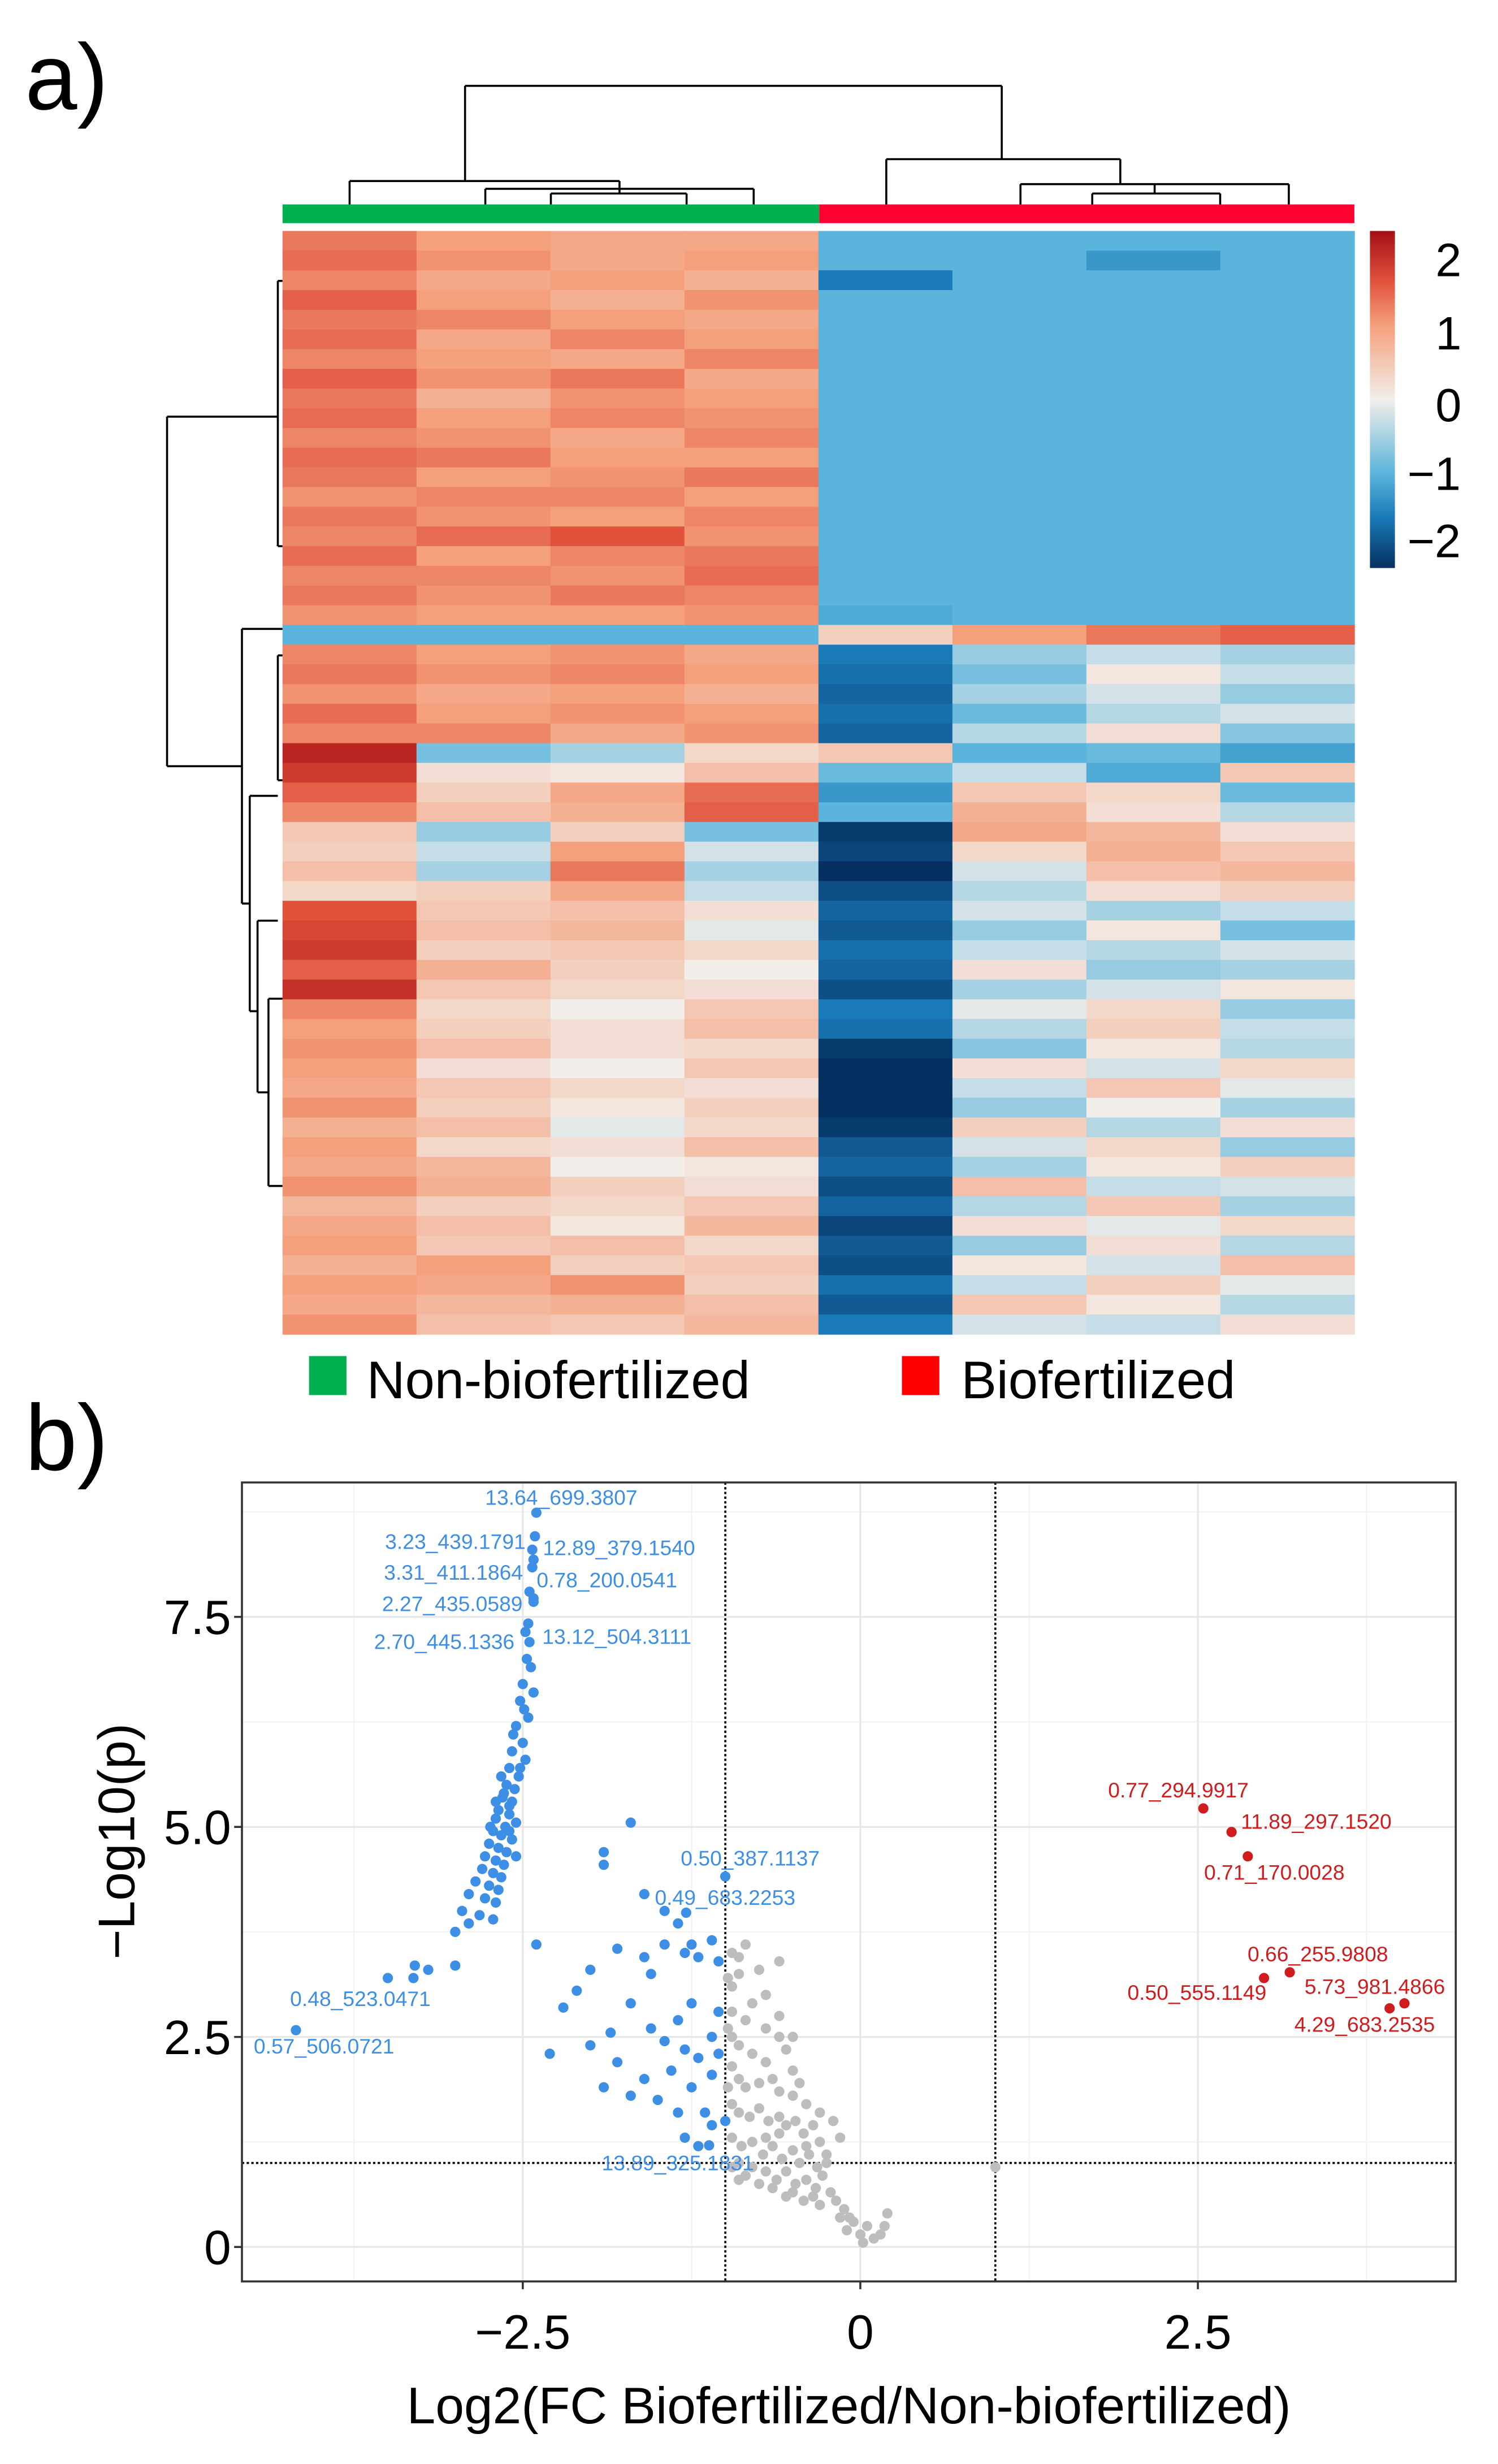 Image resolution: width=1498 pixels, height=2464 pixels. Describe the element at coordinates (522, 2332) in the screenshot. I see `x-tick-label: −2.5` at that location.